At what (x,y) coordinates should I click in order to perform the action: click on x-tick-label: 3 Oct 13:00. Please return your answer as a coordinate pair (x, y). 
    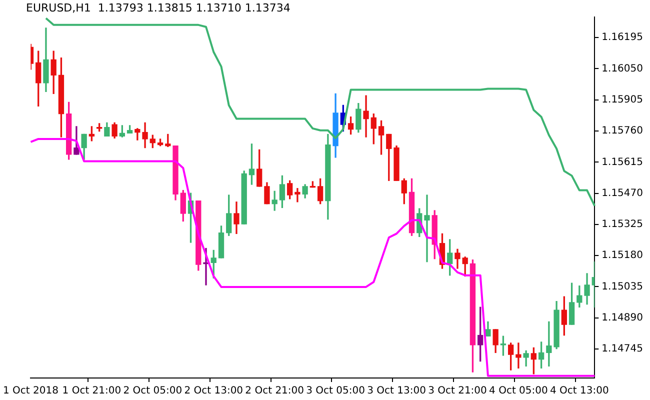
    Looking at the image, I should click on (396, 391).